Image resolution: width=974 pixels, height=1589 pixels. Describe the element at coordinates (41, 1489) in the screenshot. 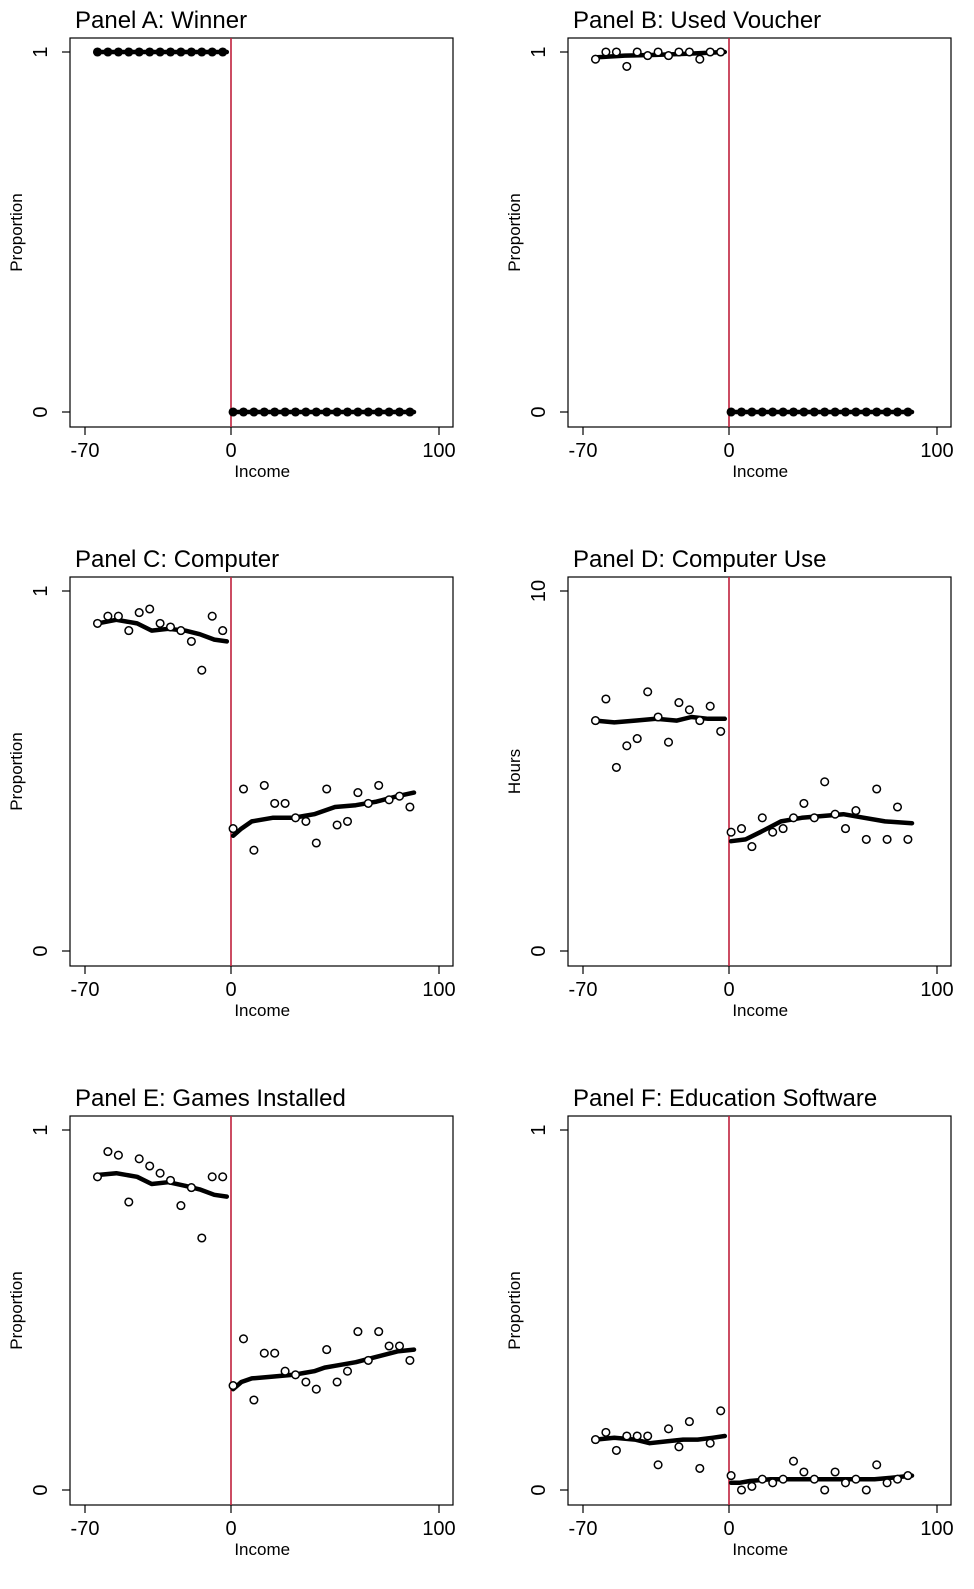

I see `y-tick-label: 0` at that location.